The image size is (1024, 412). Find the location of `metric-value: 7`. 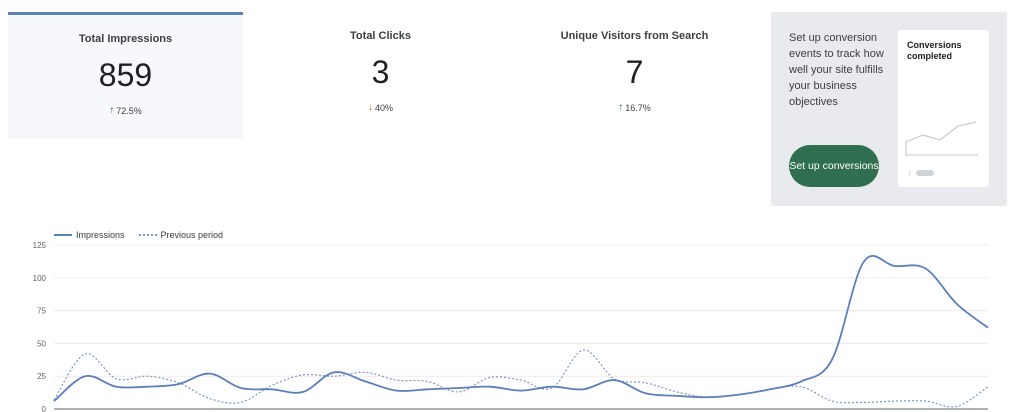

metric-value: 7 is located at coordinates (634, 72).